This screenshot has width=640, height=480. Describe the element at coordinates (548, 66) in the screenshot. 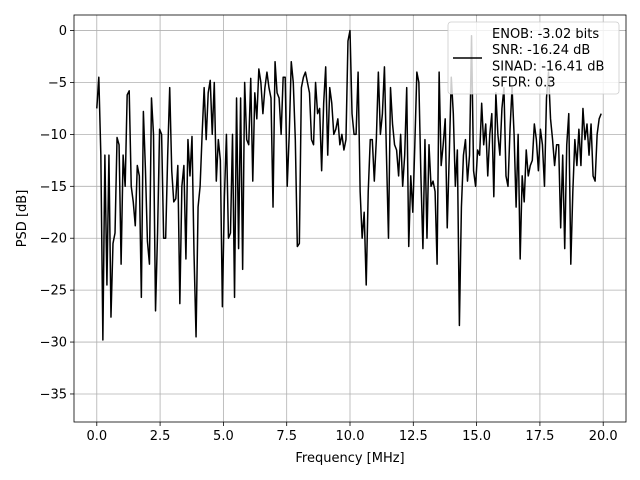

I see `legend-entry-sinad: SINAD: -16.41 dB` at that location.